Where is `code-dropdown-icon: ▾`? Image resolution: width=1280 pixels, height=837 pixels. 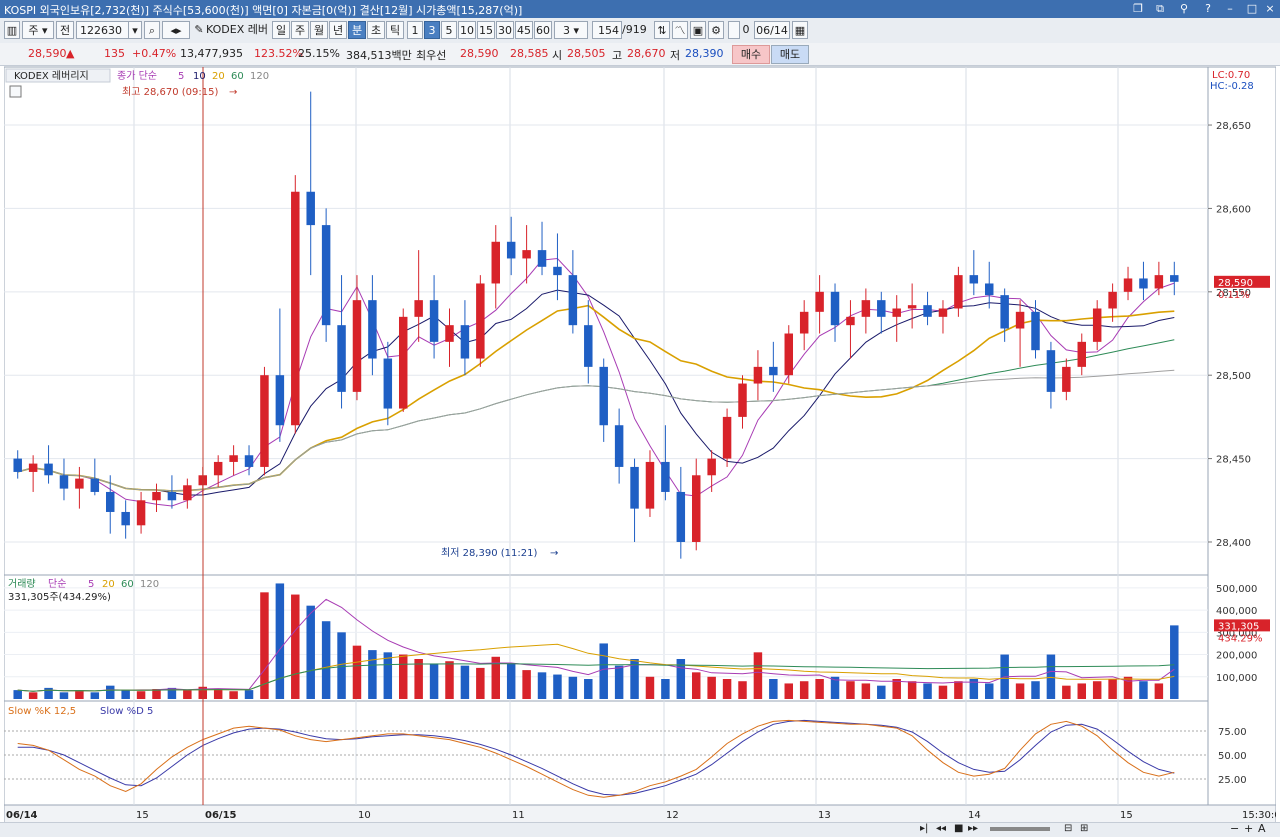
code-dropdown-icon: ▾ is located at coordinates (135, 30).